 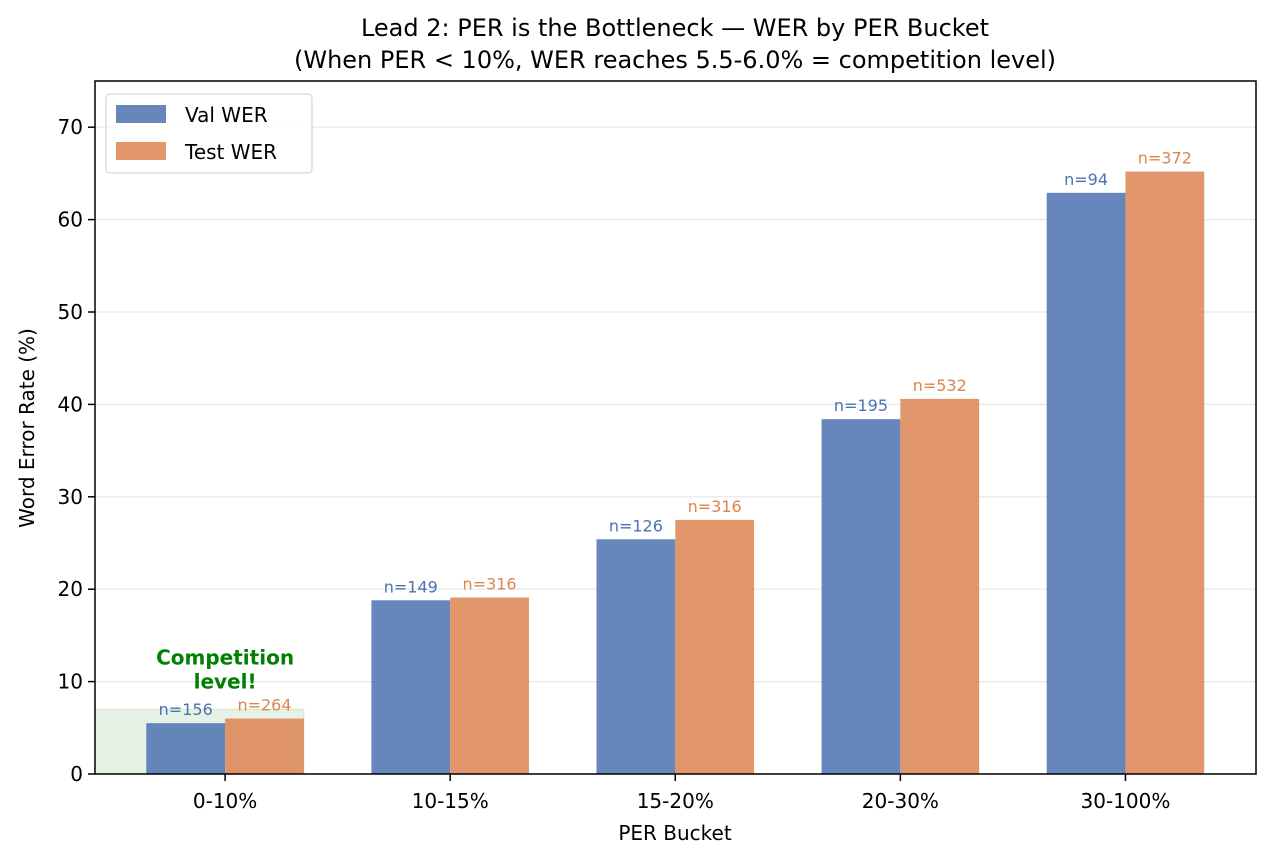 I want to click on bar-label: n=532, so click(x=940, y=385).